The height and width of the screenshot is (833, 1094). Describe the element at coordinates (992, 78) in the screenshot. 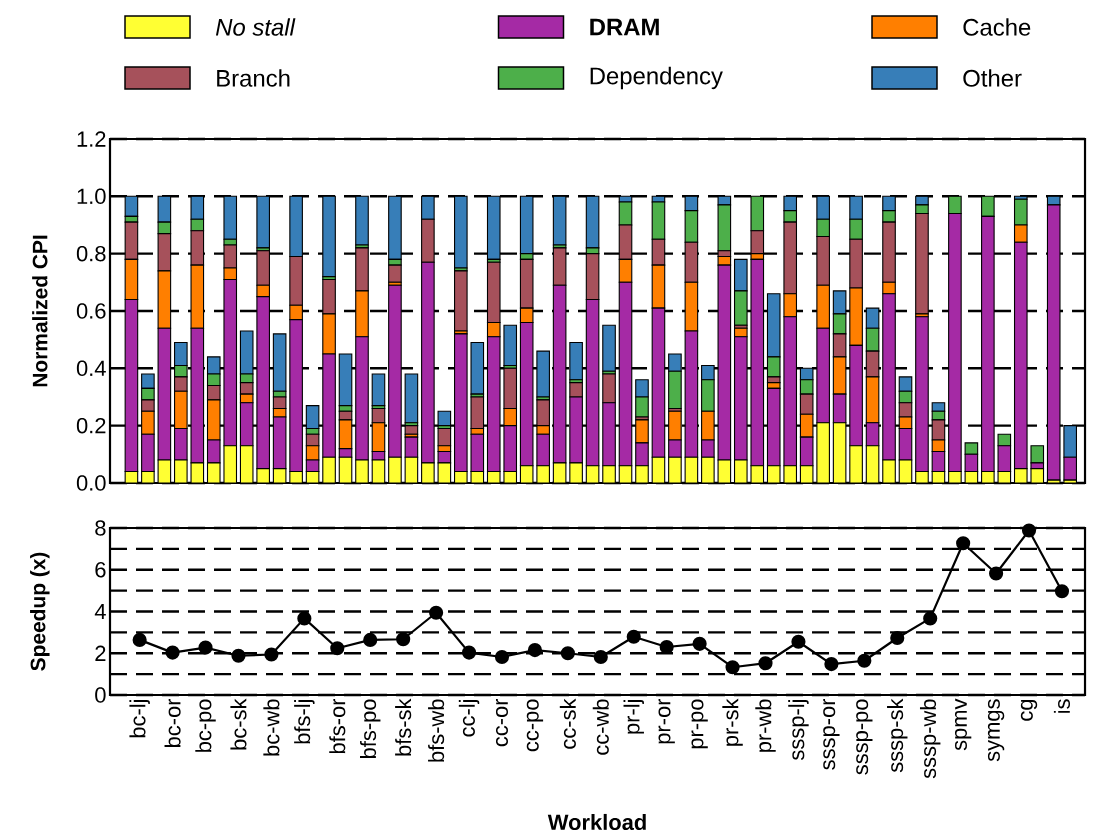

I see `legend-label: Other` at that location.